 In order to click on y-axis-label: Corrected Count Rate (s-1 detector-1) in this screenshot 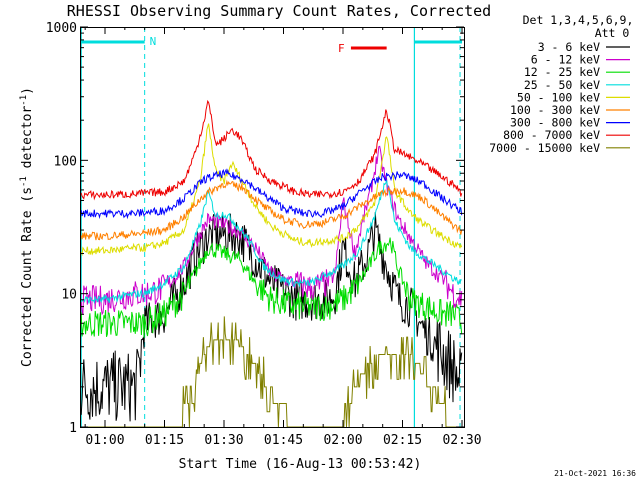, I will do `click(27, 227)`.